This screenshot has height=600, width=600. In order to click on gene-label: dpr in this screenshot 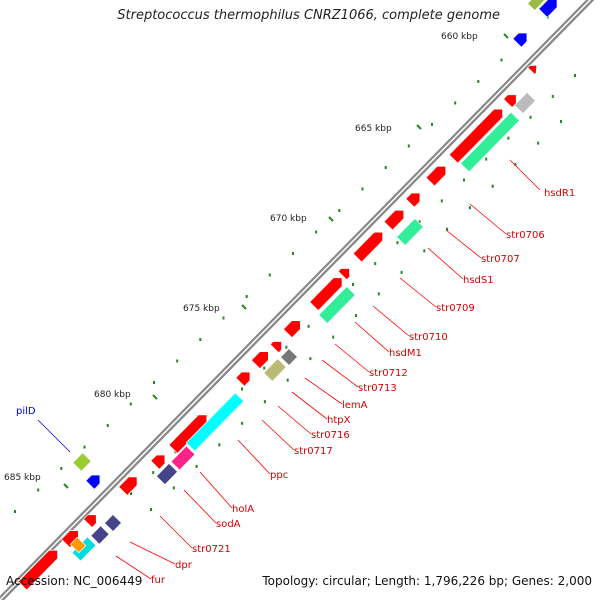, I will do `click(184, 565)`.